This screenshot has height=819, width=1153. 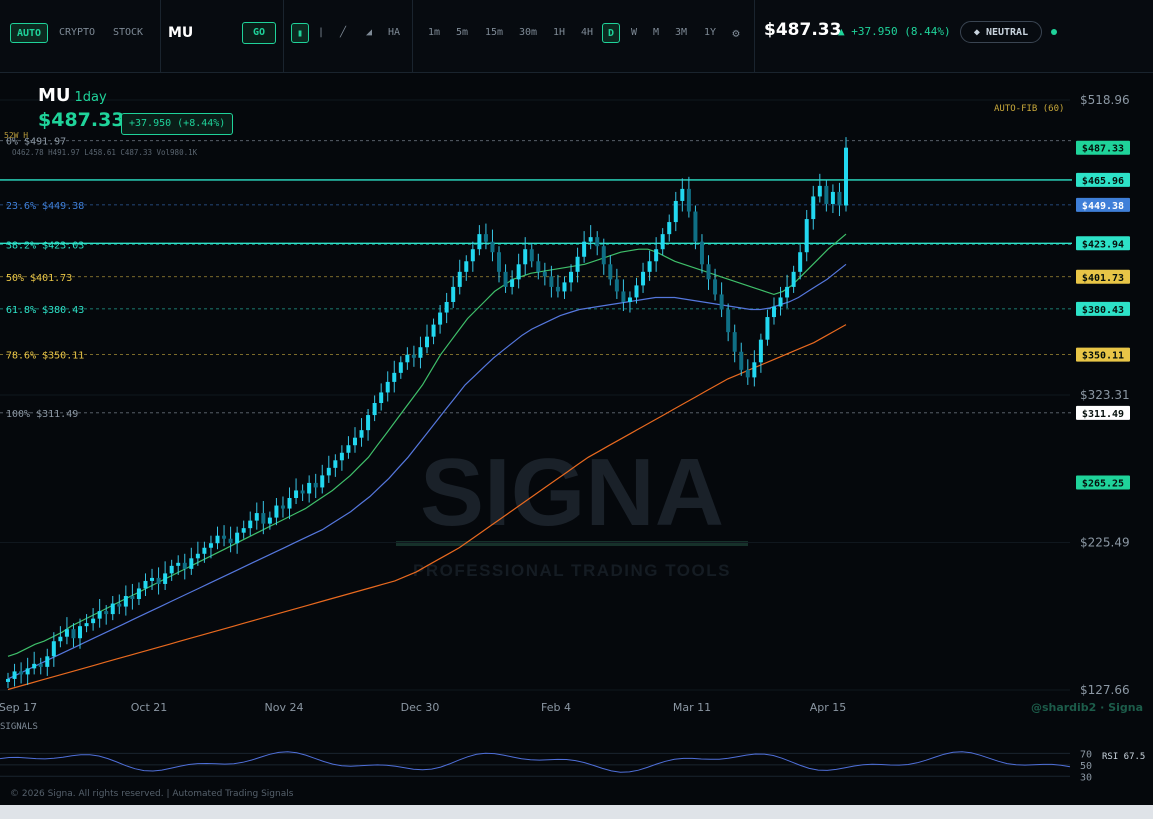 I want to click on timeframe-30m: 30m, so click(x=528, y=32).